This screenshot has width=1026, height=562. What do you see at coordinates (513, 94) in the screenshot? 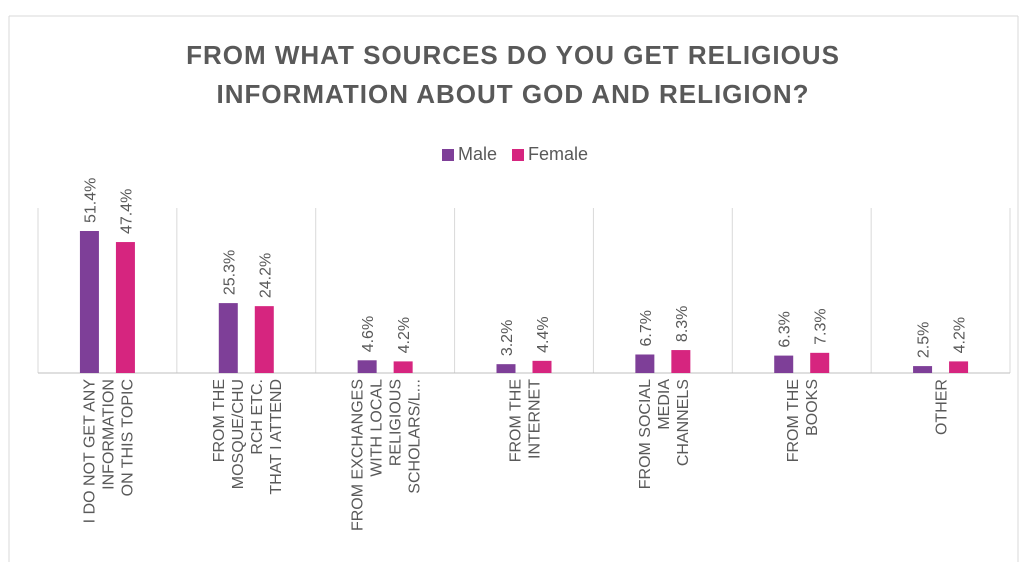
I see `chart-title-line-2: INFORMATION ABOUT GOD AND RELIGION?` at bounding box center [513, 94].